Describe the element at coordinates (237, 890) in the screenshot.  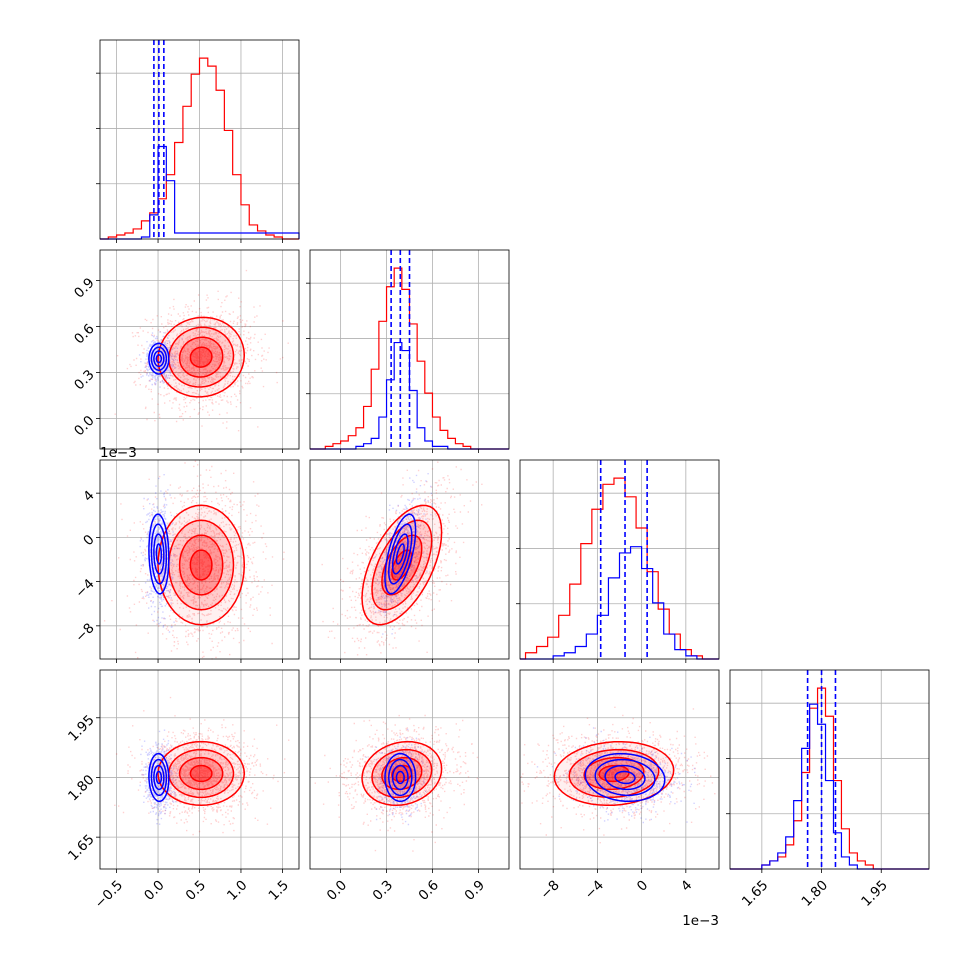
I see `x-tick-label: 1.0` at that location.